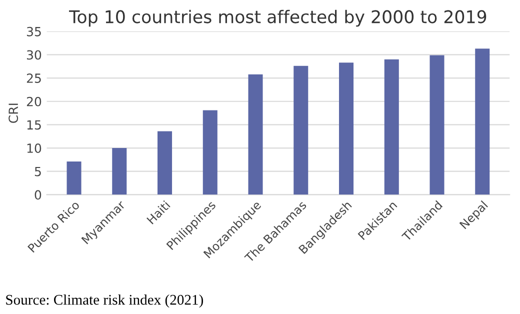 Image resolution: width=520 pixels, height=314 pixels. Describe the element at coordinates (34, 55) in the screenshot. I see `y-tick-label: 30` at that location.